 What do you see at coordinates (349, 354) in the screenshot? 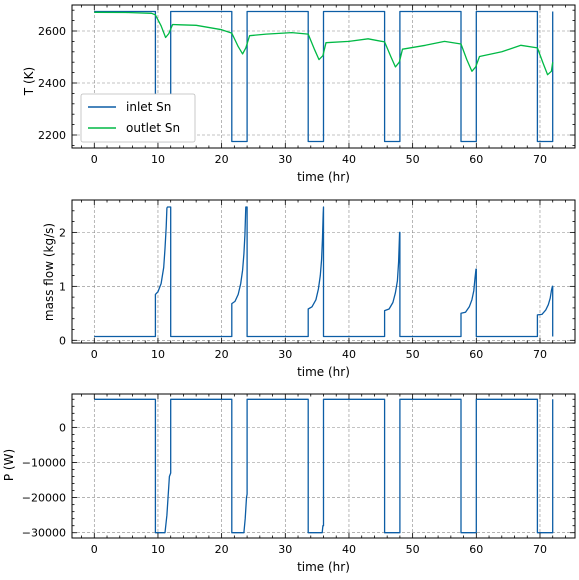
I see `mass-flow-xtick-label: 40` at bounding box center [349, 354].